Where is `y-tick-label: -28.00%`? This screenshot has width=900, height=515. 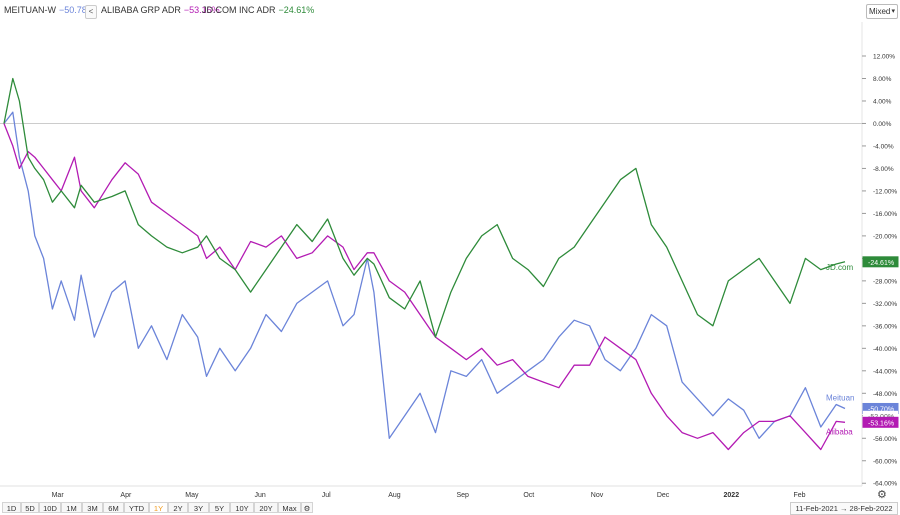
y-tick-label: -28.00% is located at coordinates (885, 281).